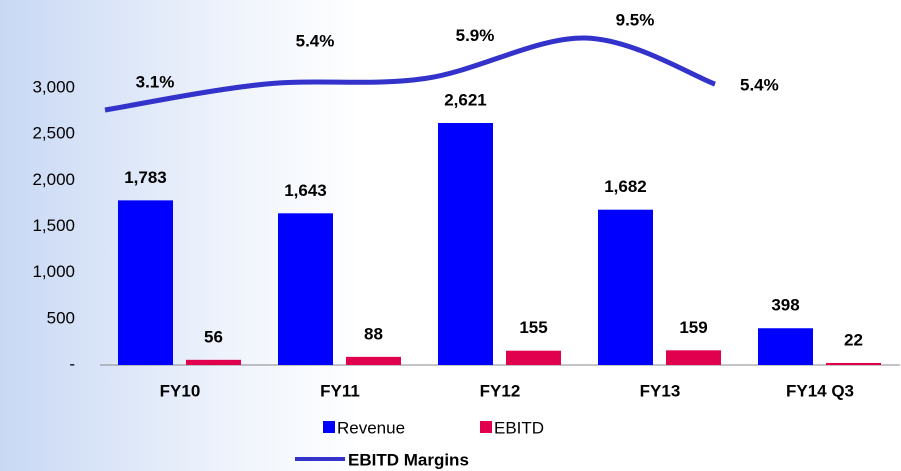  What do you see at coordinates (475, 35) in the screenshot?
I see `data-label: 5.9%` at bounding box center [475, 35].